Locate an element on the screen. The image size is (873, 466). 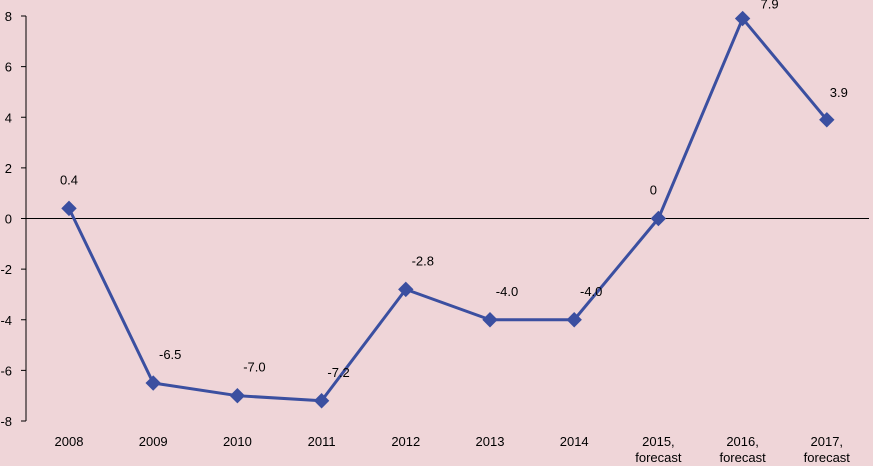
y-tick-label: -4 is located at coordinates (6, 320).